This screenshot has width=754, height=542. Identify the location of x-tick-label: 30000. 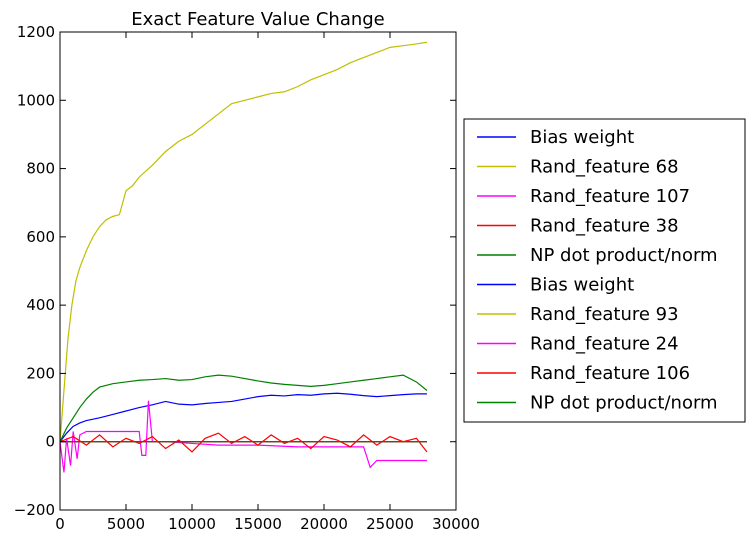
(456, 524).